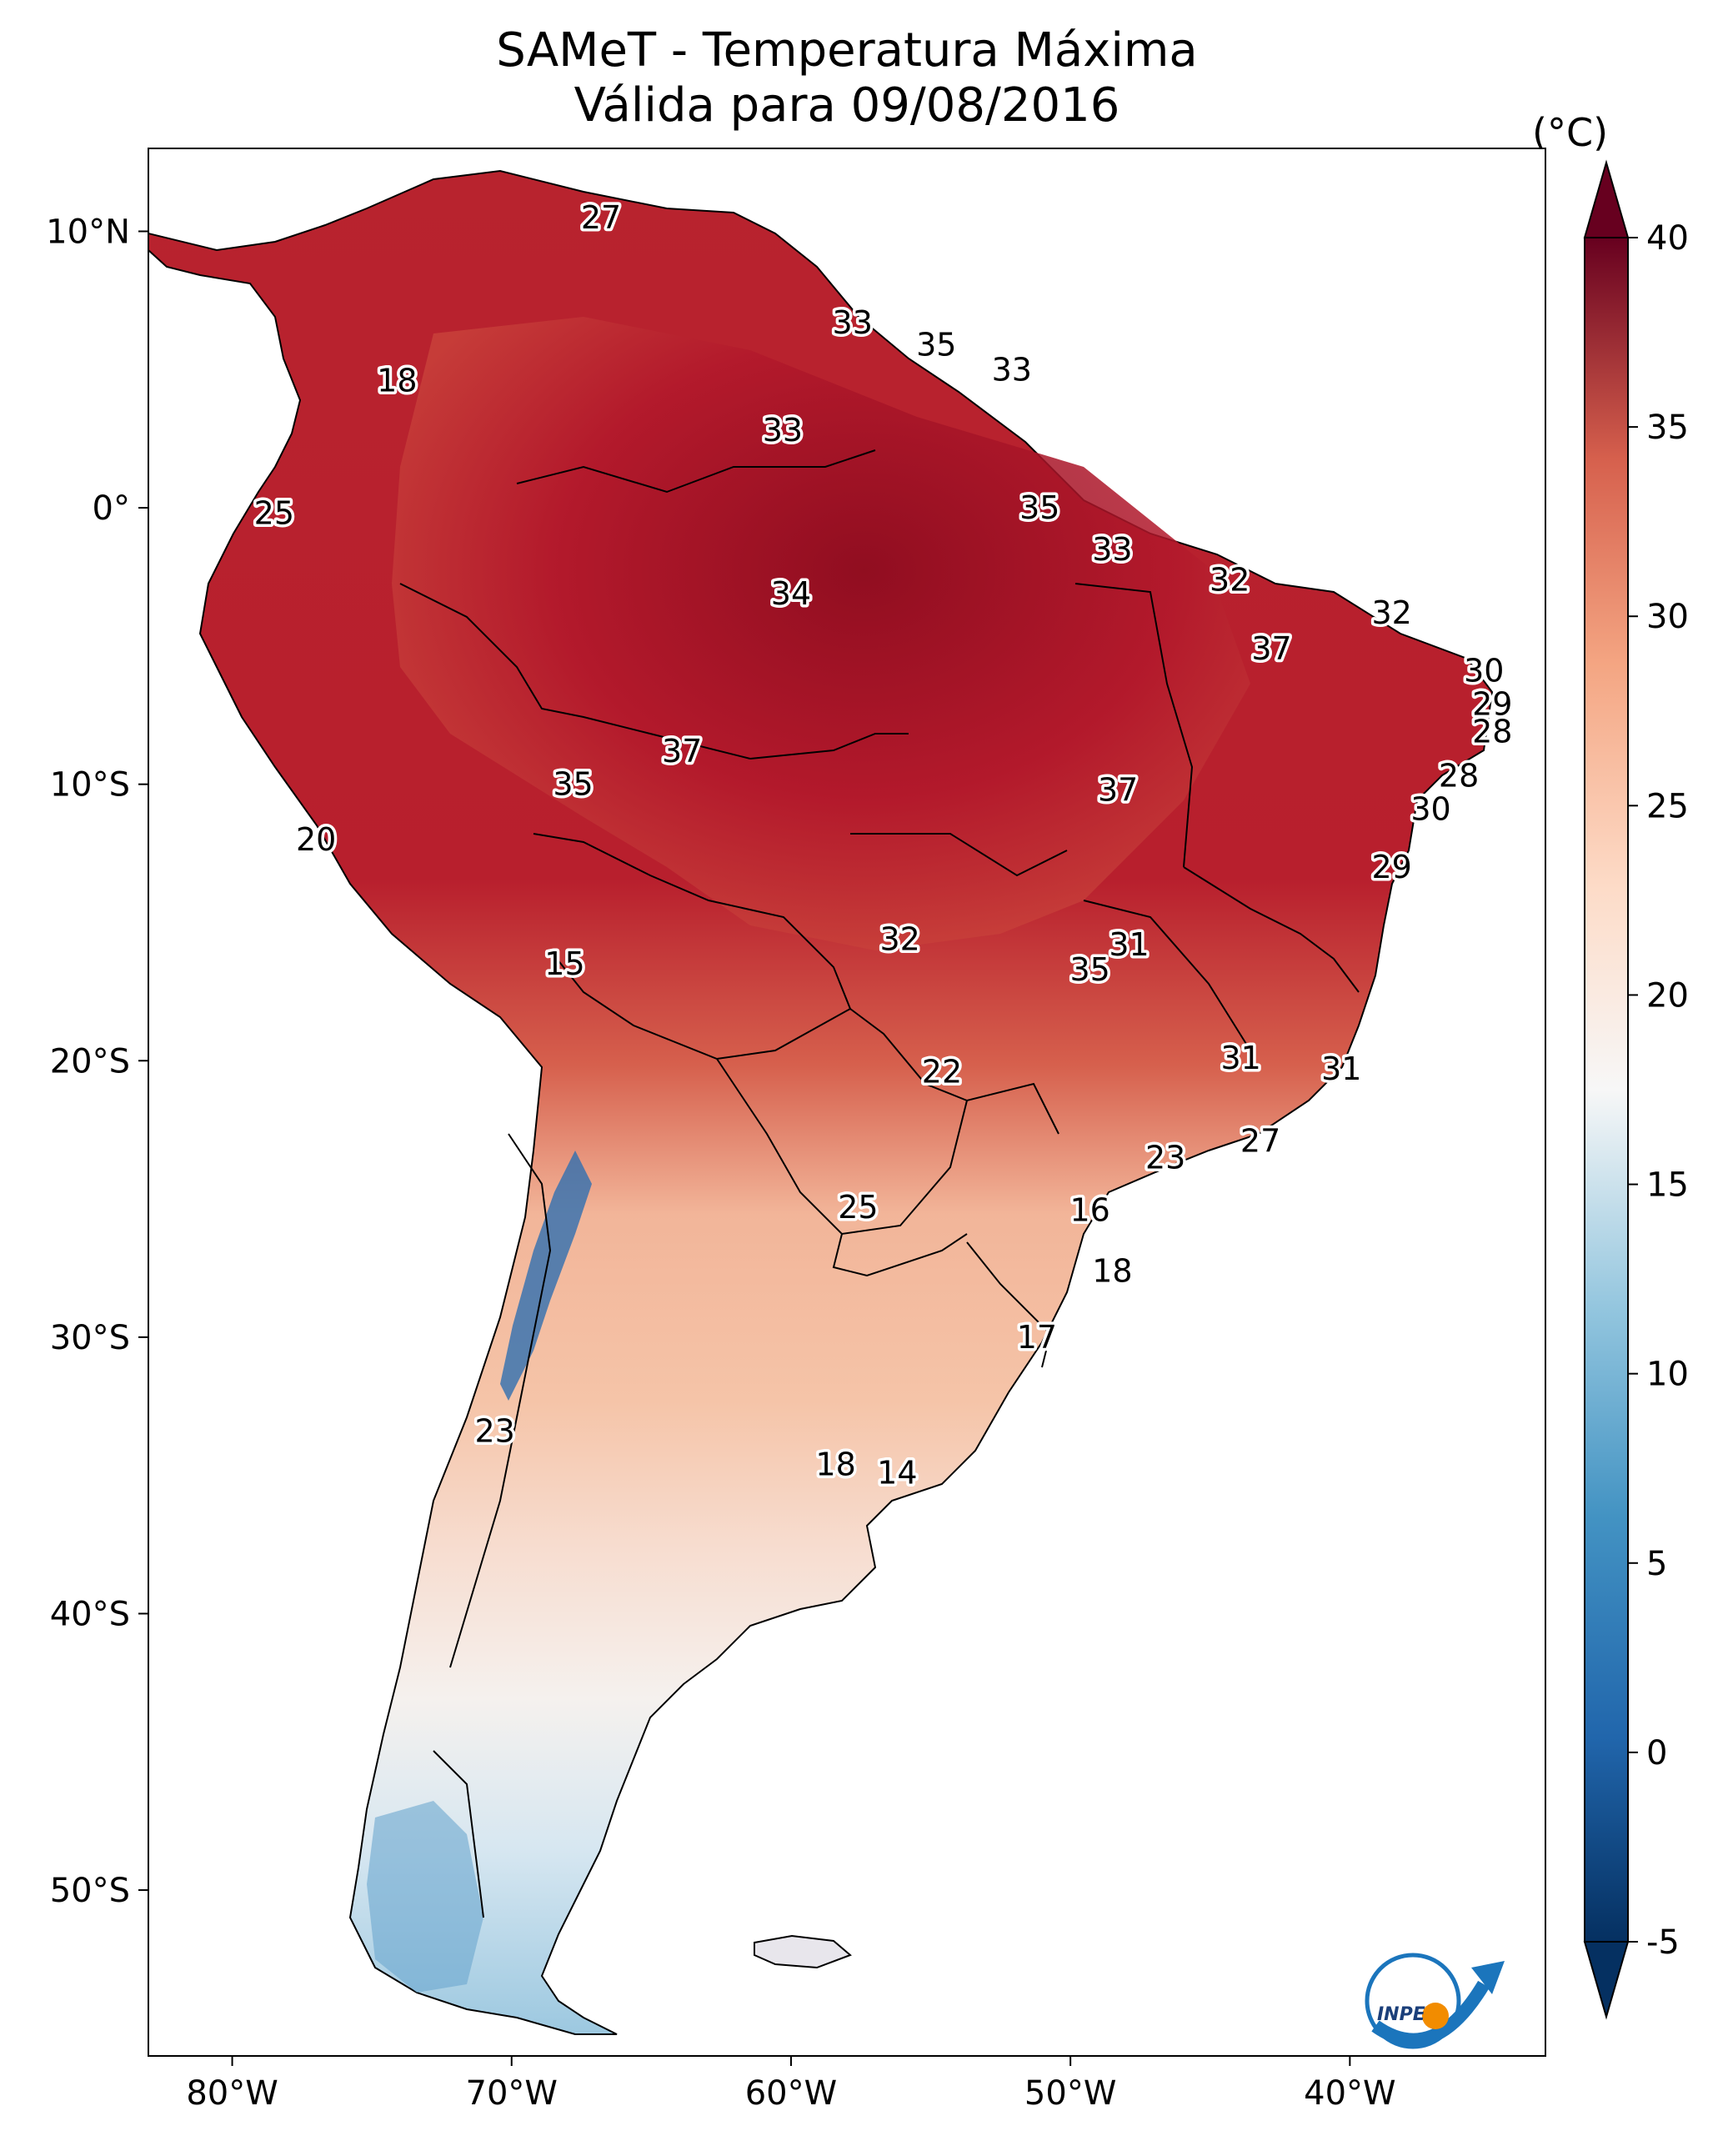 This screenshot has width=1723, height=2156. What do you see at coordinates (897, 1472) in the screenshot?
I see `city-temperature-label: 14` at bounding box center [897, 1472].